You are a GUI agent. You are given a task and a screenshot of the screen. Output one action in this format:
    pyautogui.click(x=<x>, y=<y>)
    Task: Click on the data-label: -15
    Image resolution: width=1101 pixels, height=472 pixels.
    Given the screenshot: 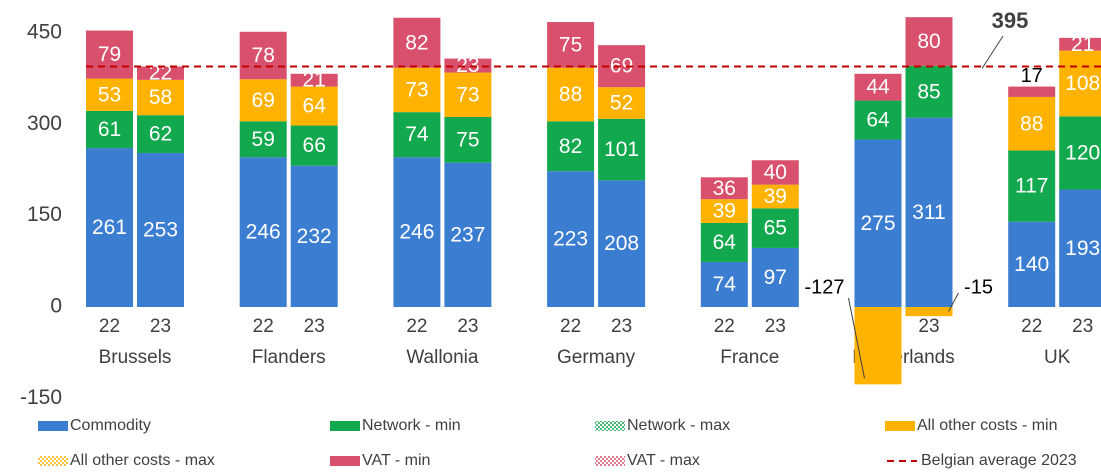 What is the action you would take?
    pyautogui.click(x=978, y=287)
    